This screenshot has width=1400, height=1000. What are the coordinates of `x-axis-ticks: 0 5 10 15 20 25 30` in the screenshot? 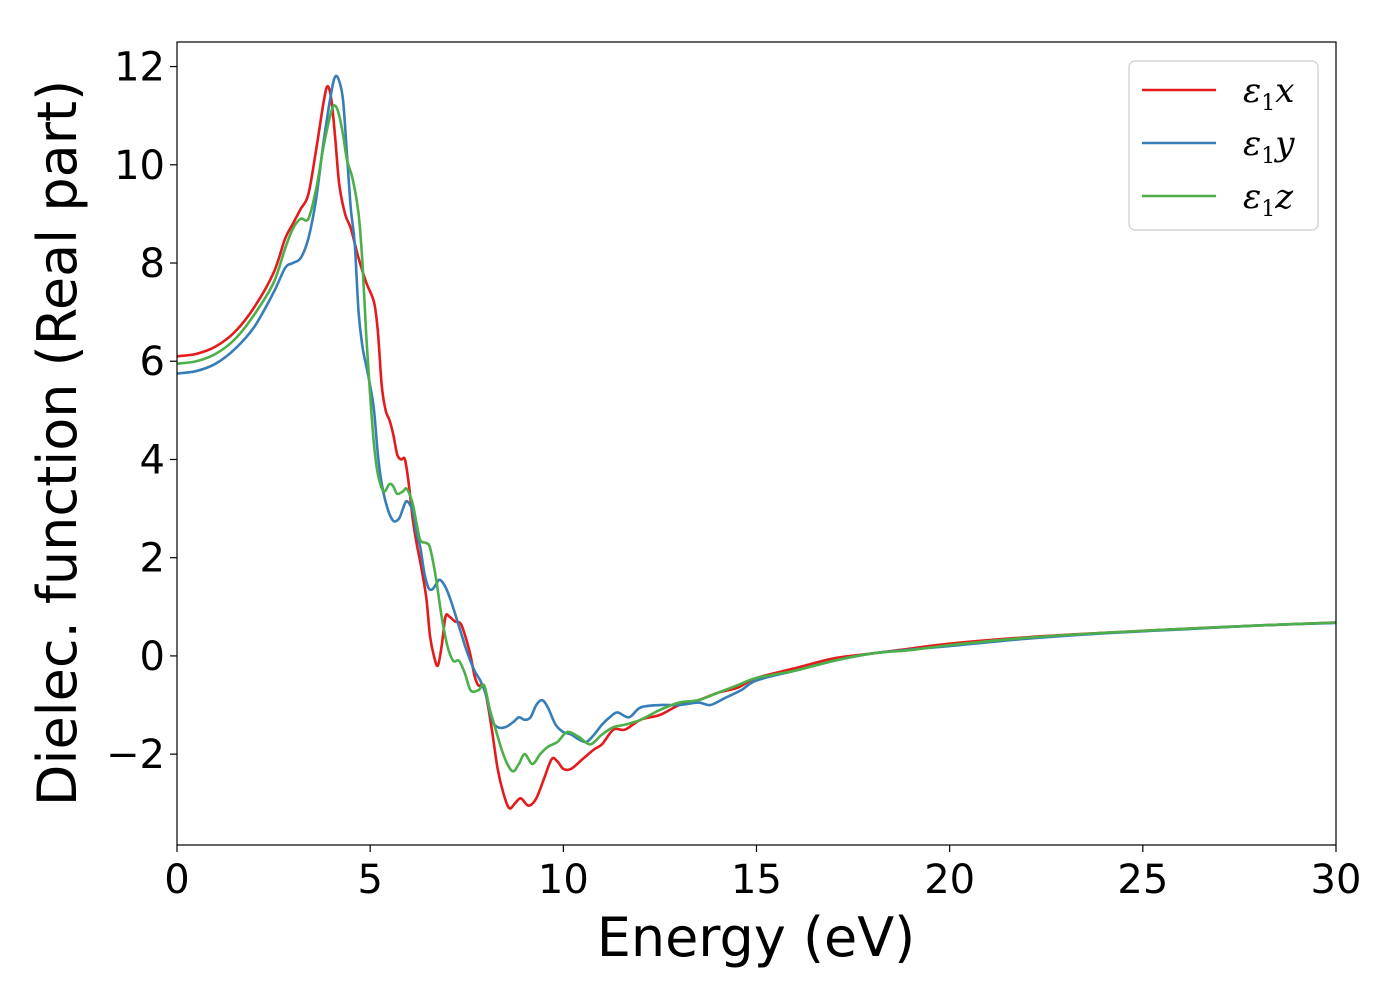 It's located at (762, 874).